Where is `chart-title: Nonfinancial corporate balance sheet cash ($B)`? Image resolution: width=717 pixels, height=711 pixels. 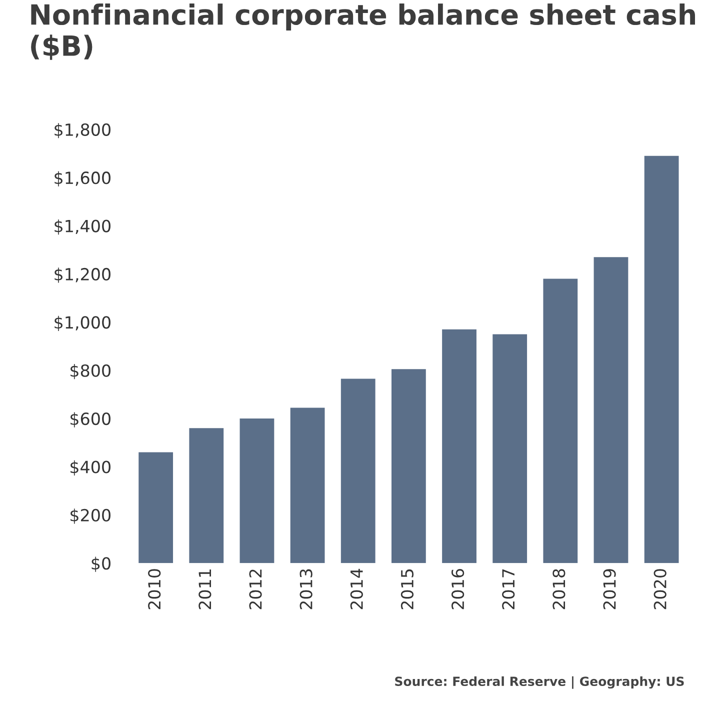
chart-title: Nonfinancial corporate balance sheet cash ($B) is located at coordinates (363, 32).